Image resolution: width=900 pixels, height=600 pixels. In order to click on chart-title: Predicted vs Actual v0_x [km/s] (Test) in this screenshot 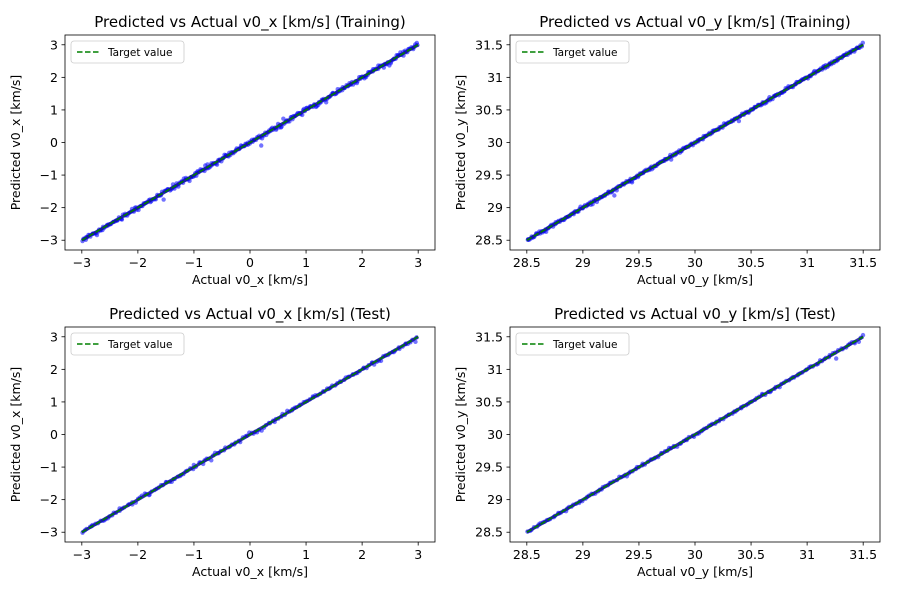, I will do `click(250, 314)`.